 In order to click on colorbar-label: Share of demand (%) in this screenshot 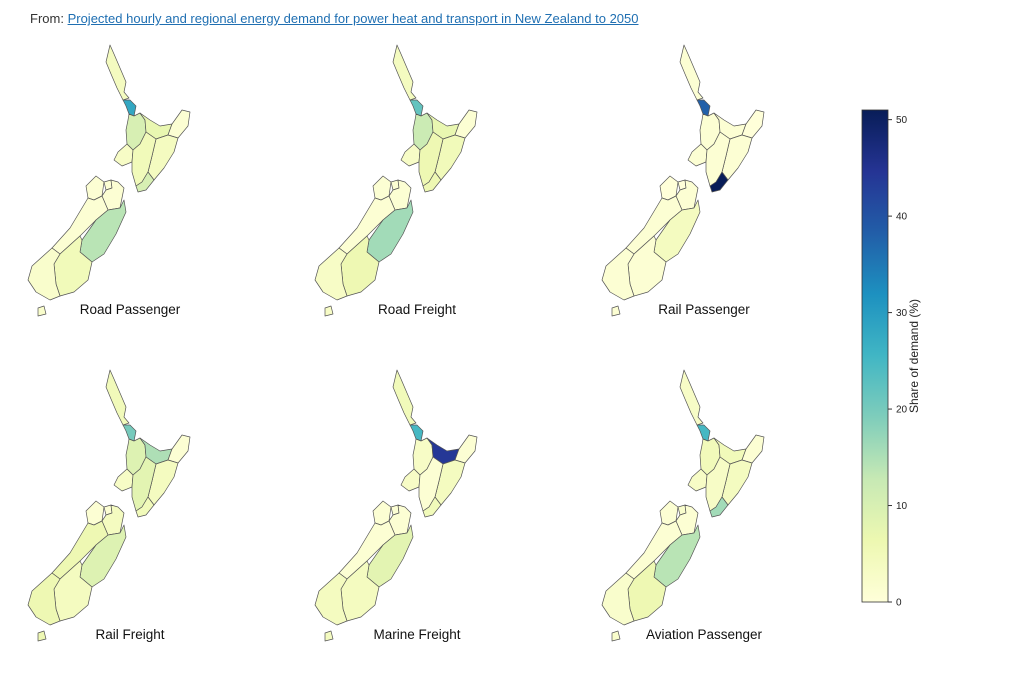, I will do `click(914, 356)`.